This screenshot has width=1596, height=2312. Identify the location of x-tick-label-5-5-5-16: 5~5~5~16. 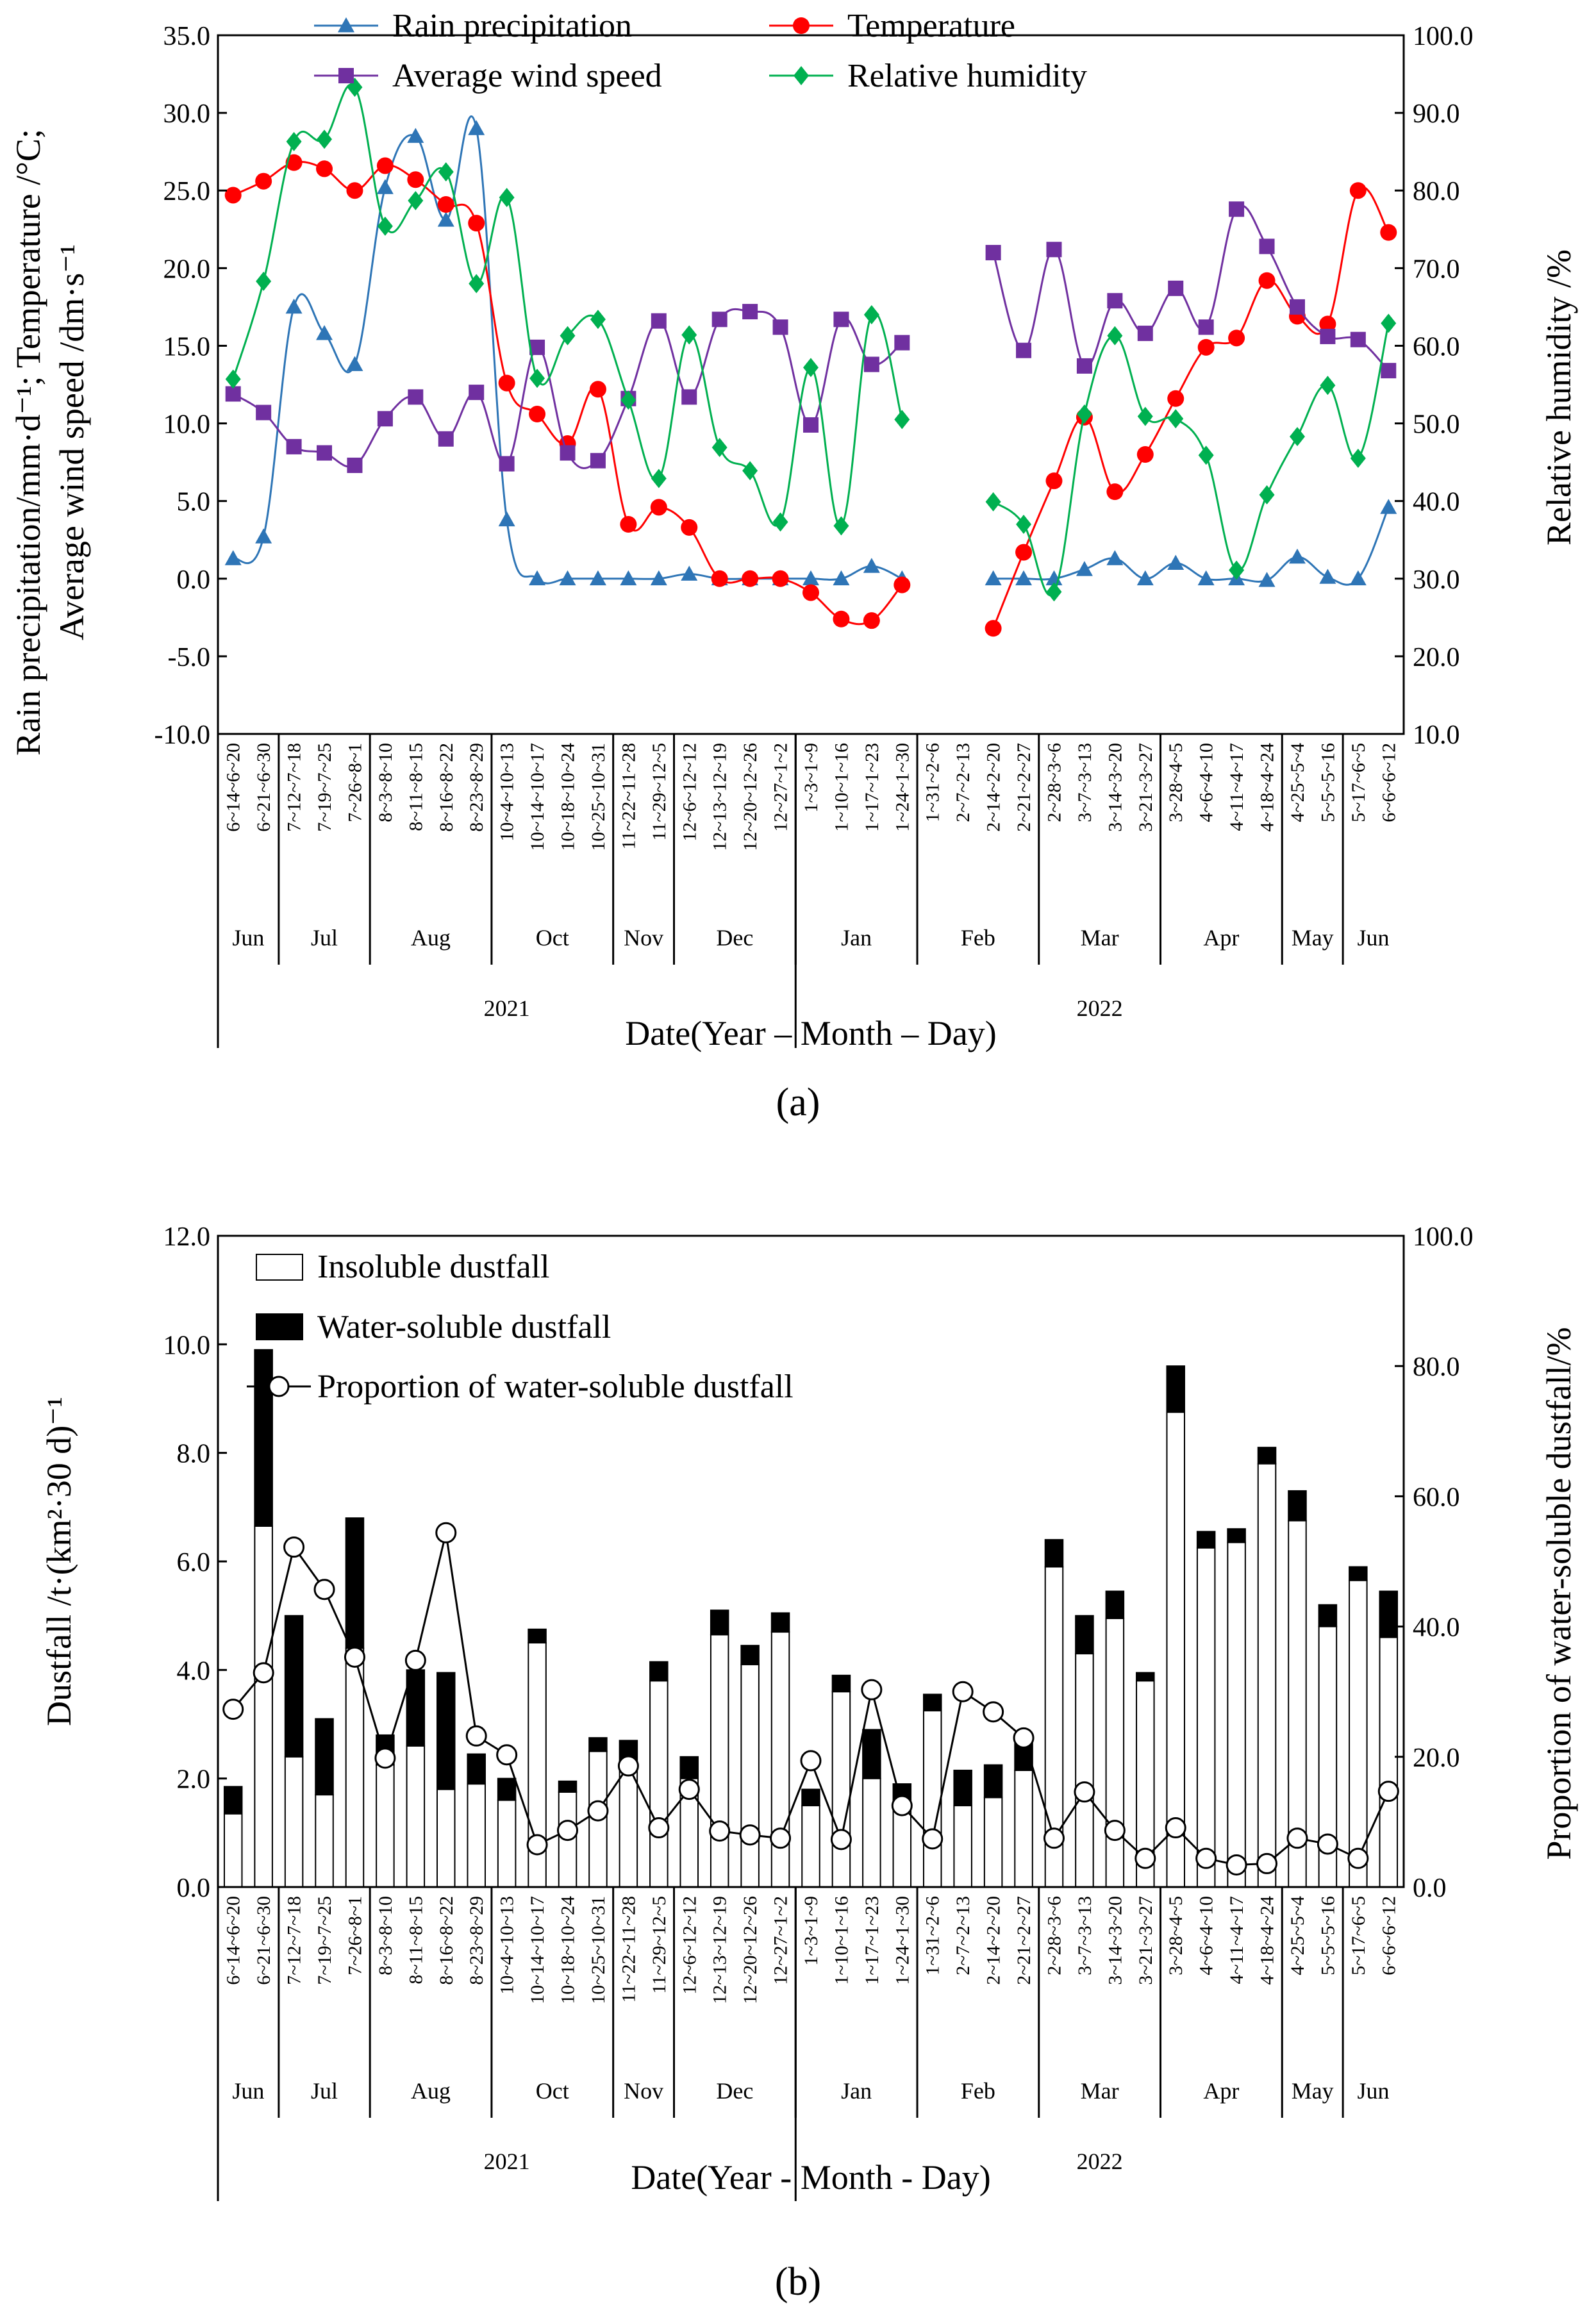
(1327, 1936).